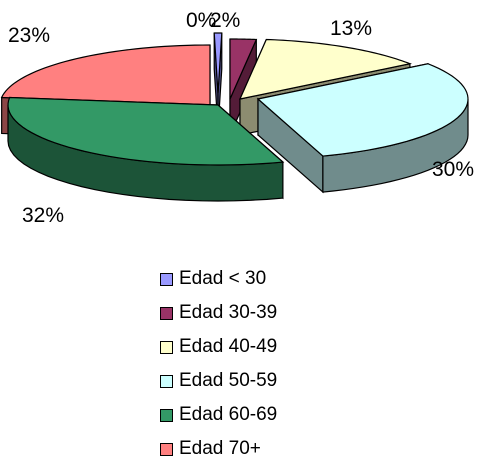 The width and height of the screenshot is (488, 466). I want to click on legend-label: Edad 60-69, so click(228, 414).